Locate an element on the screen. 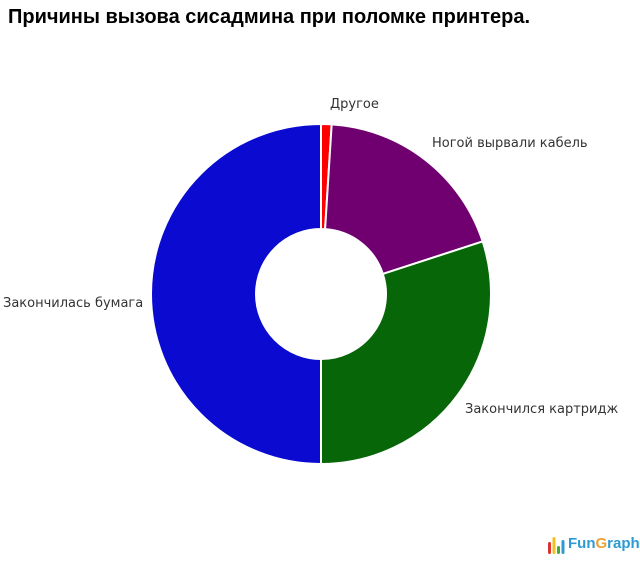 The image size is (640, 565). fungraph-logo: FunGraph is located at coordinates (594, 543).